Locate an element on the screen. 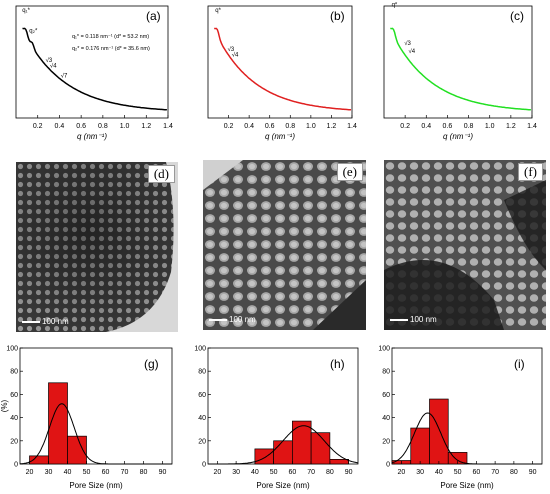 The height and width of the screenshot is (494, 550). tem-label-e: (e) is located at coordinates (349, 172).